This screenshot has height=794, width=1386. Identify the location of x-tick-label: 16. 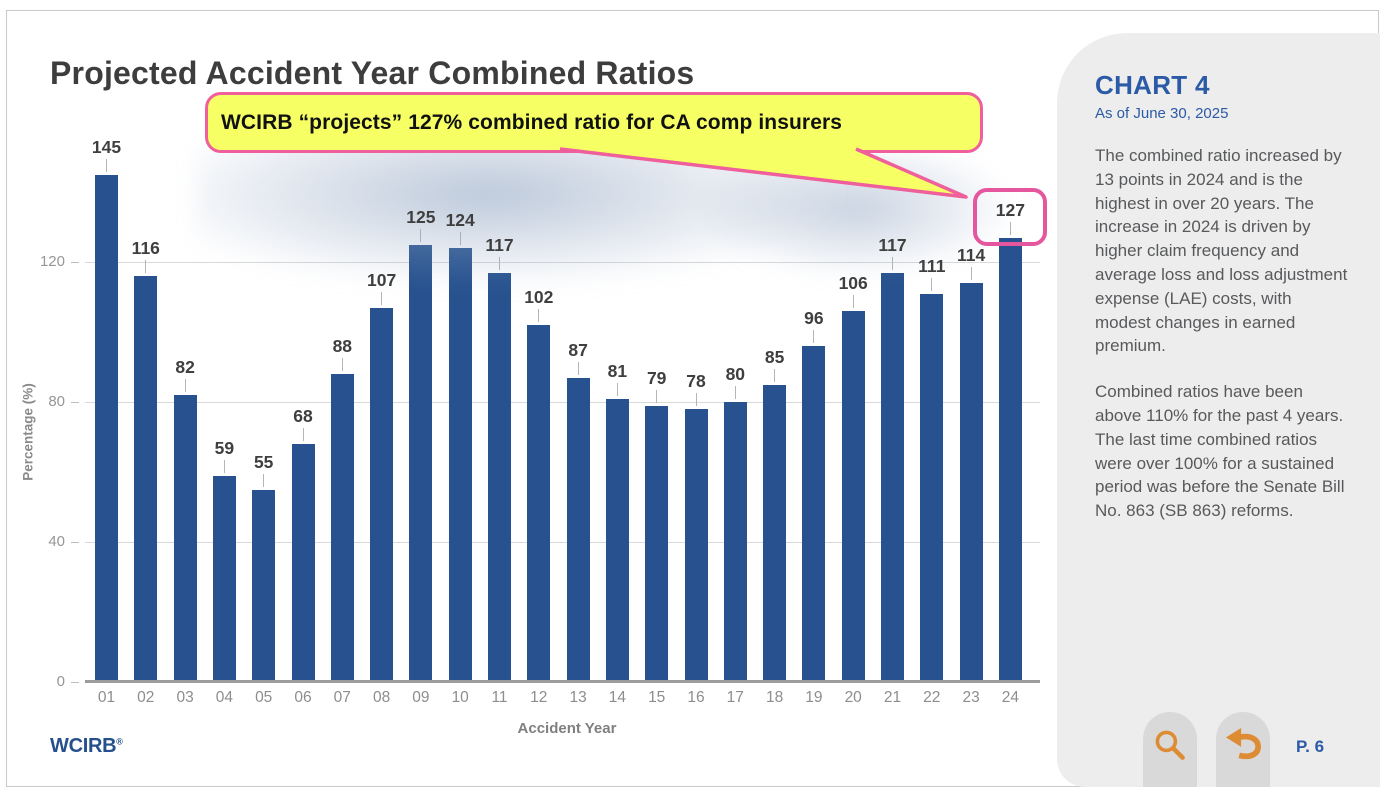
(696, 697).